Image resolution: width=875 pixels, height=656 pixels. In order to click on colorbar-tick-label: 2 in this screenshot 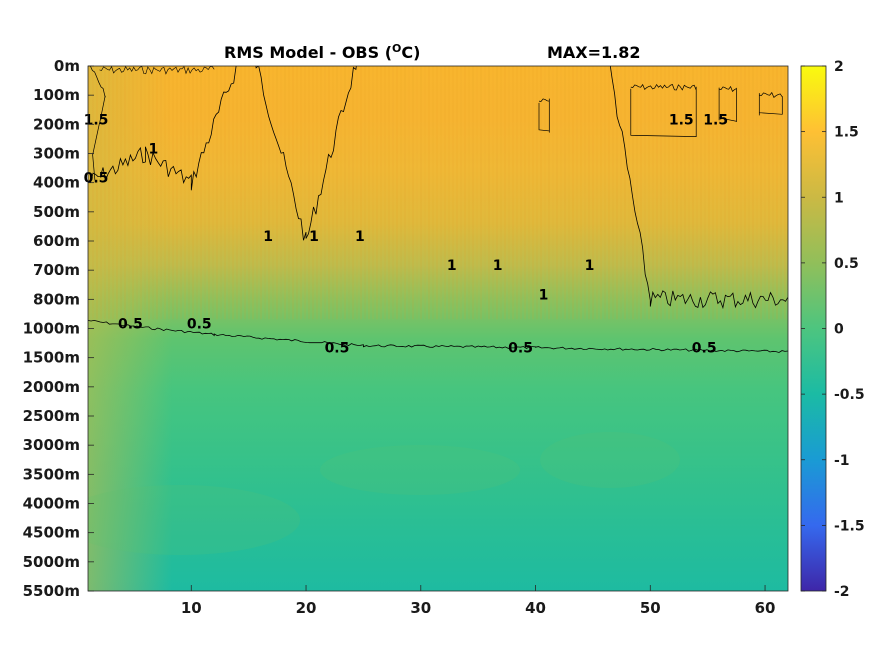, I will do `click(839, 67)`.